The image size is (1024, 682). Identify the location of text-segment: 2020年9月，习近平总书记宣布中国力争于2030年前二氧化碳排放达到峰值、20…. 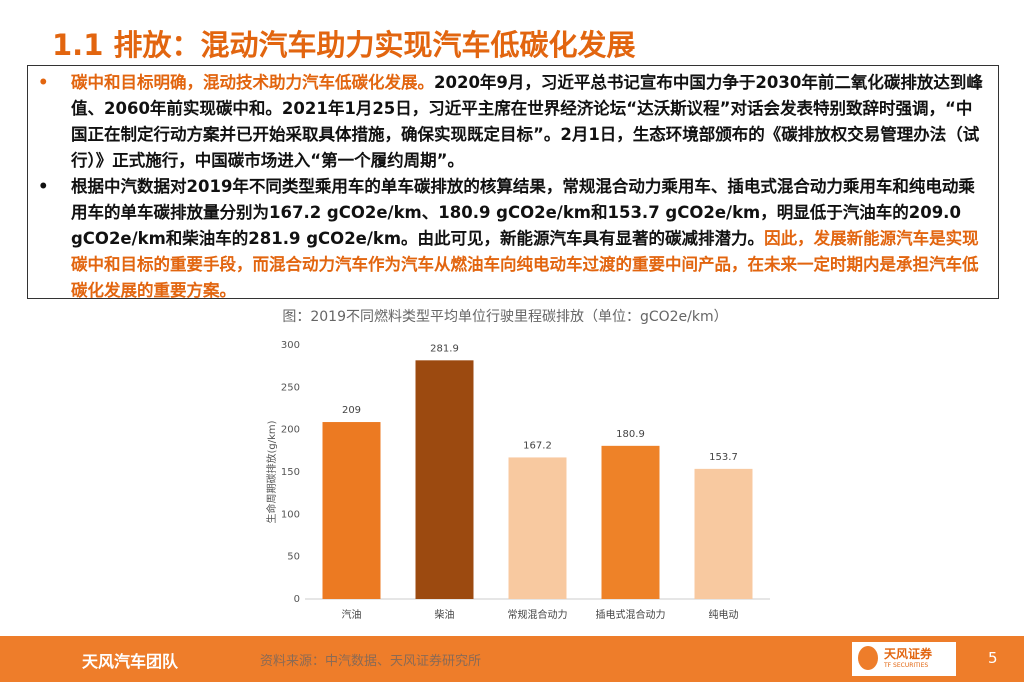
(527, 121).